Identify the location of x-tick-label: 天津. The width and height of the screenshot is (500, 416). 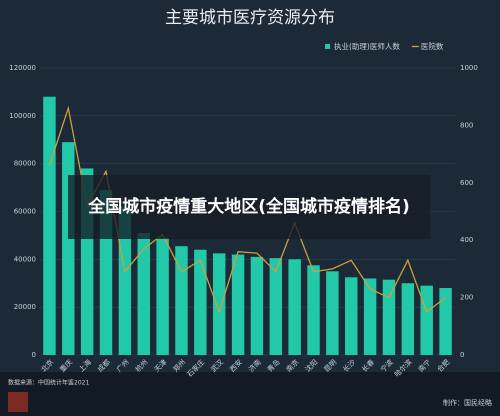
(161, 366).